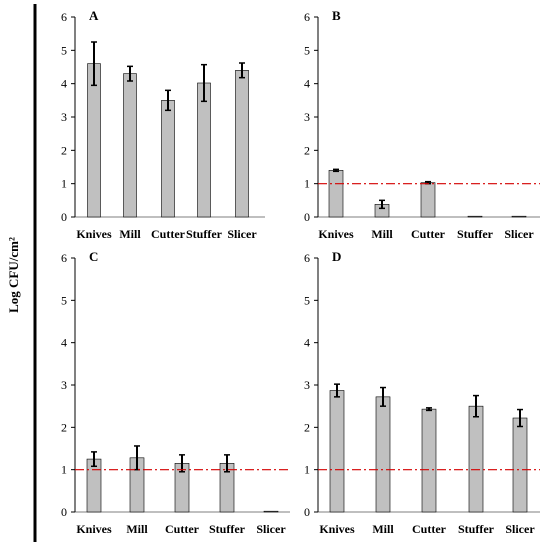  Describe the element at coordinates (93, 256) in the screenshot. I see `panel-label: C` at that location.